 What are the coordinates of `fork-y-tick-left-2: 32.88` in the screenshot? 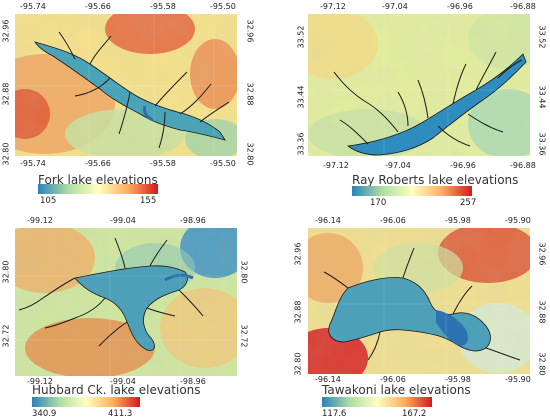 It's located at (6, 94).